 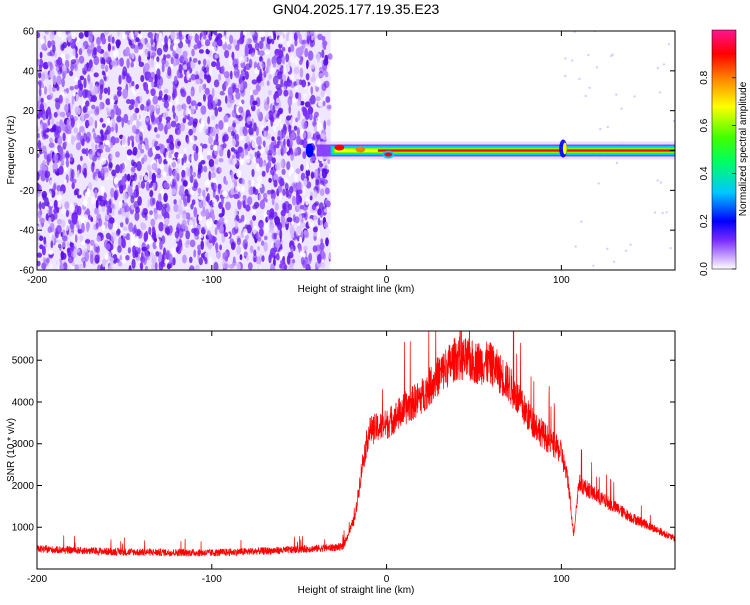 What do you see at coordinates (724, 149) in the screenshot?
I see `colorbar-gradient` at bounding box center [724, 149].